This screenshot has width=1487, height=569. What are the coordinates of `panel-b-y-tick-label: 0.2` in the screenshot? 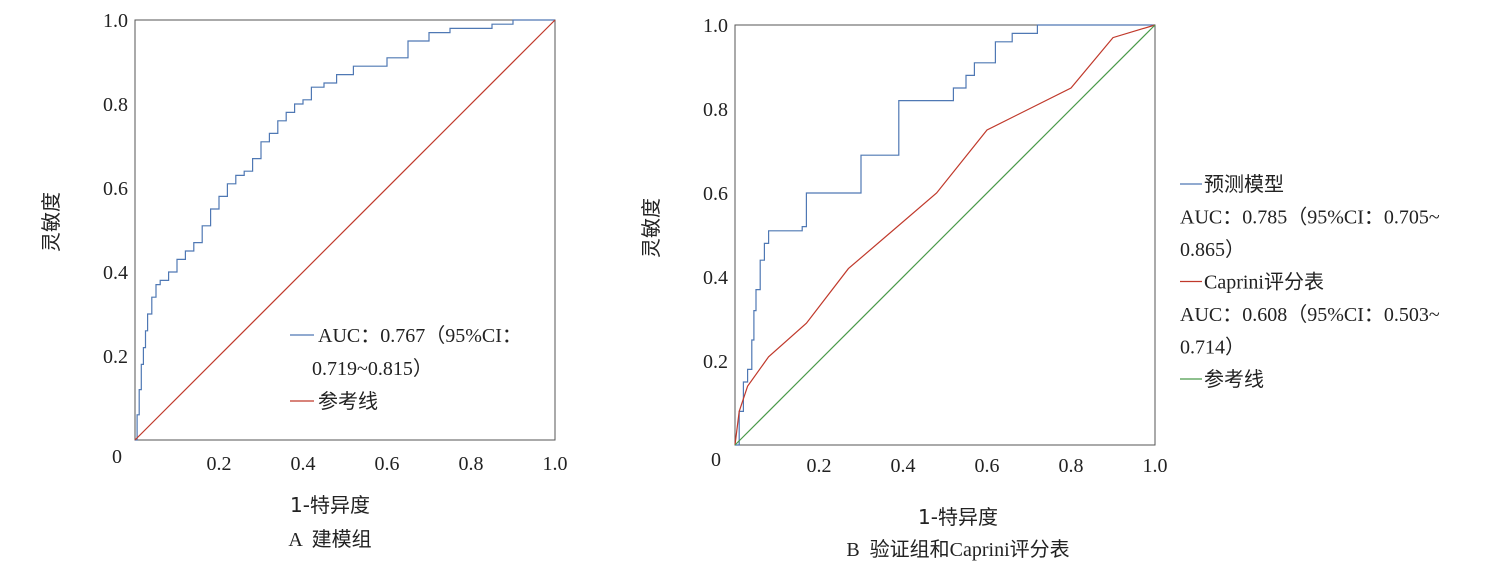 It's located at (715, 362).